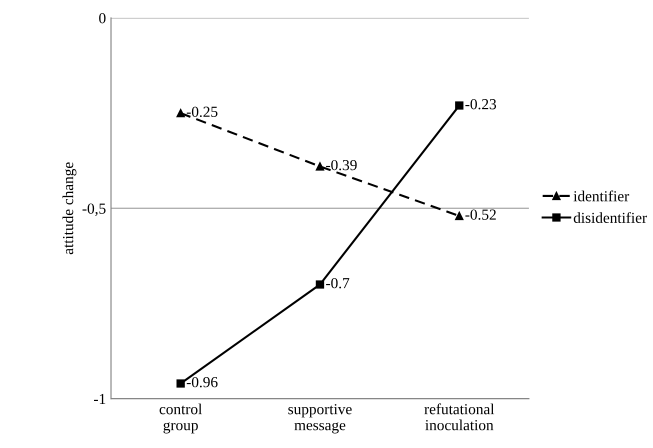 The image size is (653, 448). What do you see at coordinates (94, 209) in the screenshot?
I see `y-tick-label: -0,5` at bounding box center [94, 209].